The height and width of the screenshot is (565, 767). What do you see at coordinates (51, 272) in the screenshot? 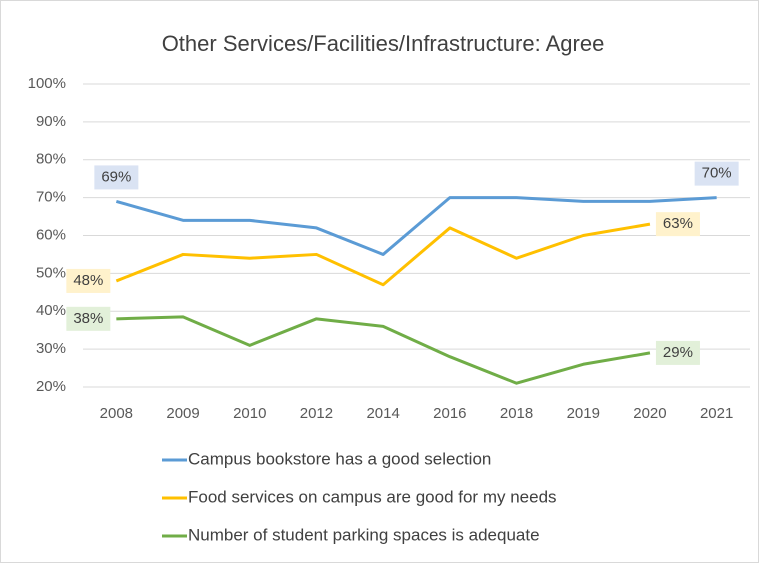
I see `y-tick-label: 50%` at bounding box center [51, 272].